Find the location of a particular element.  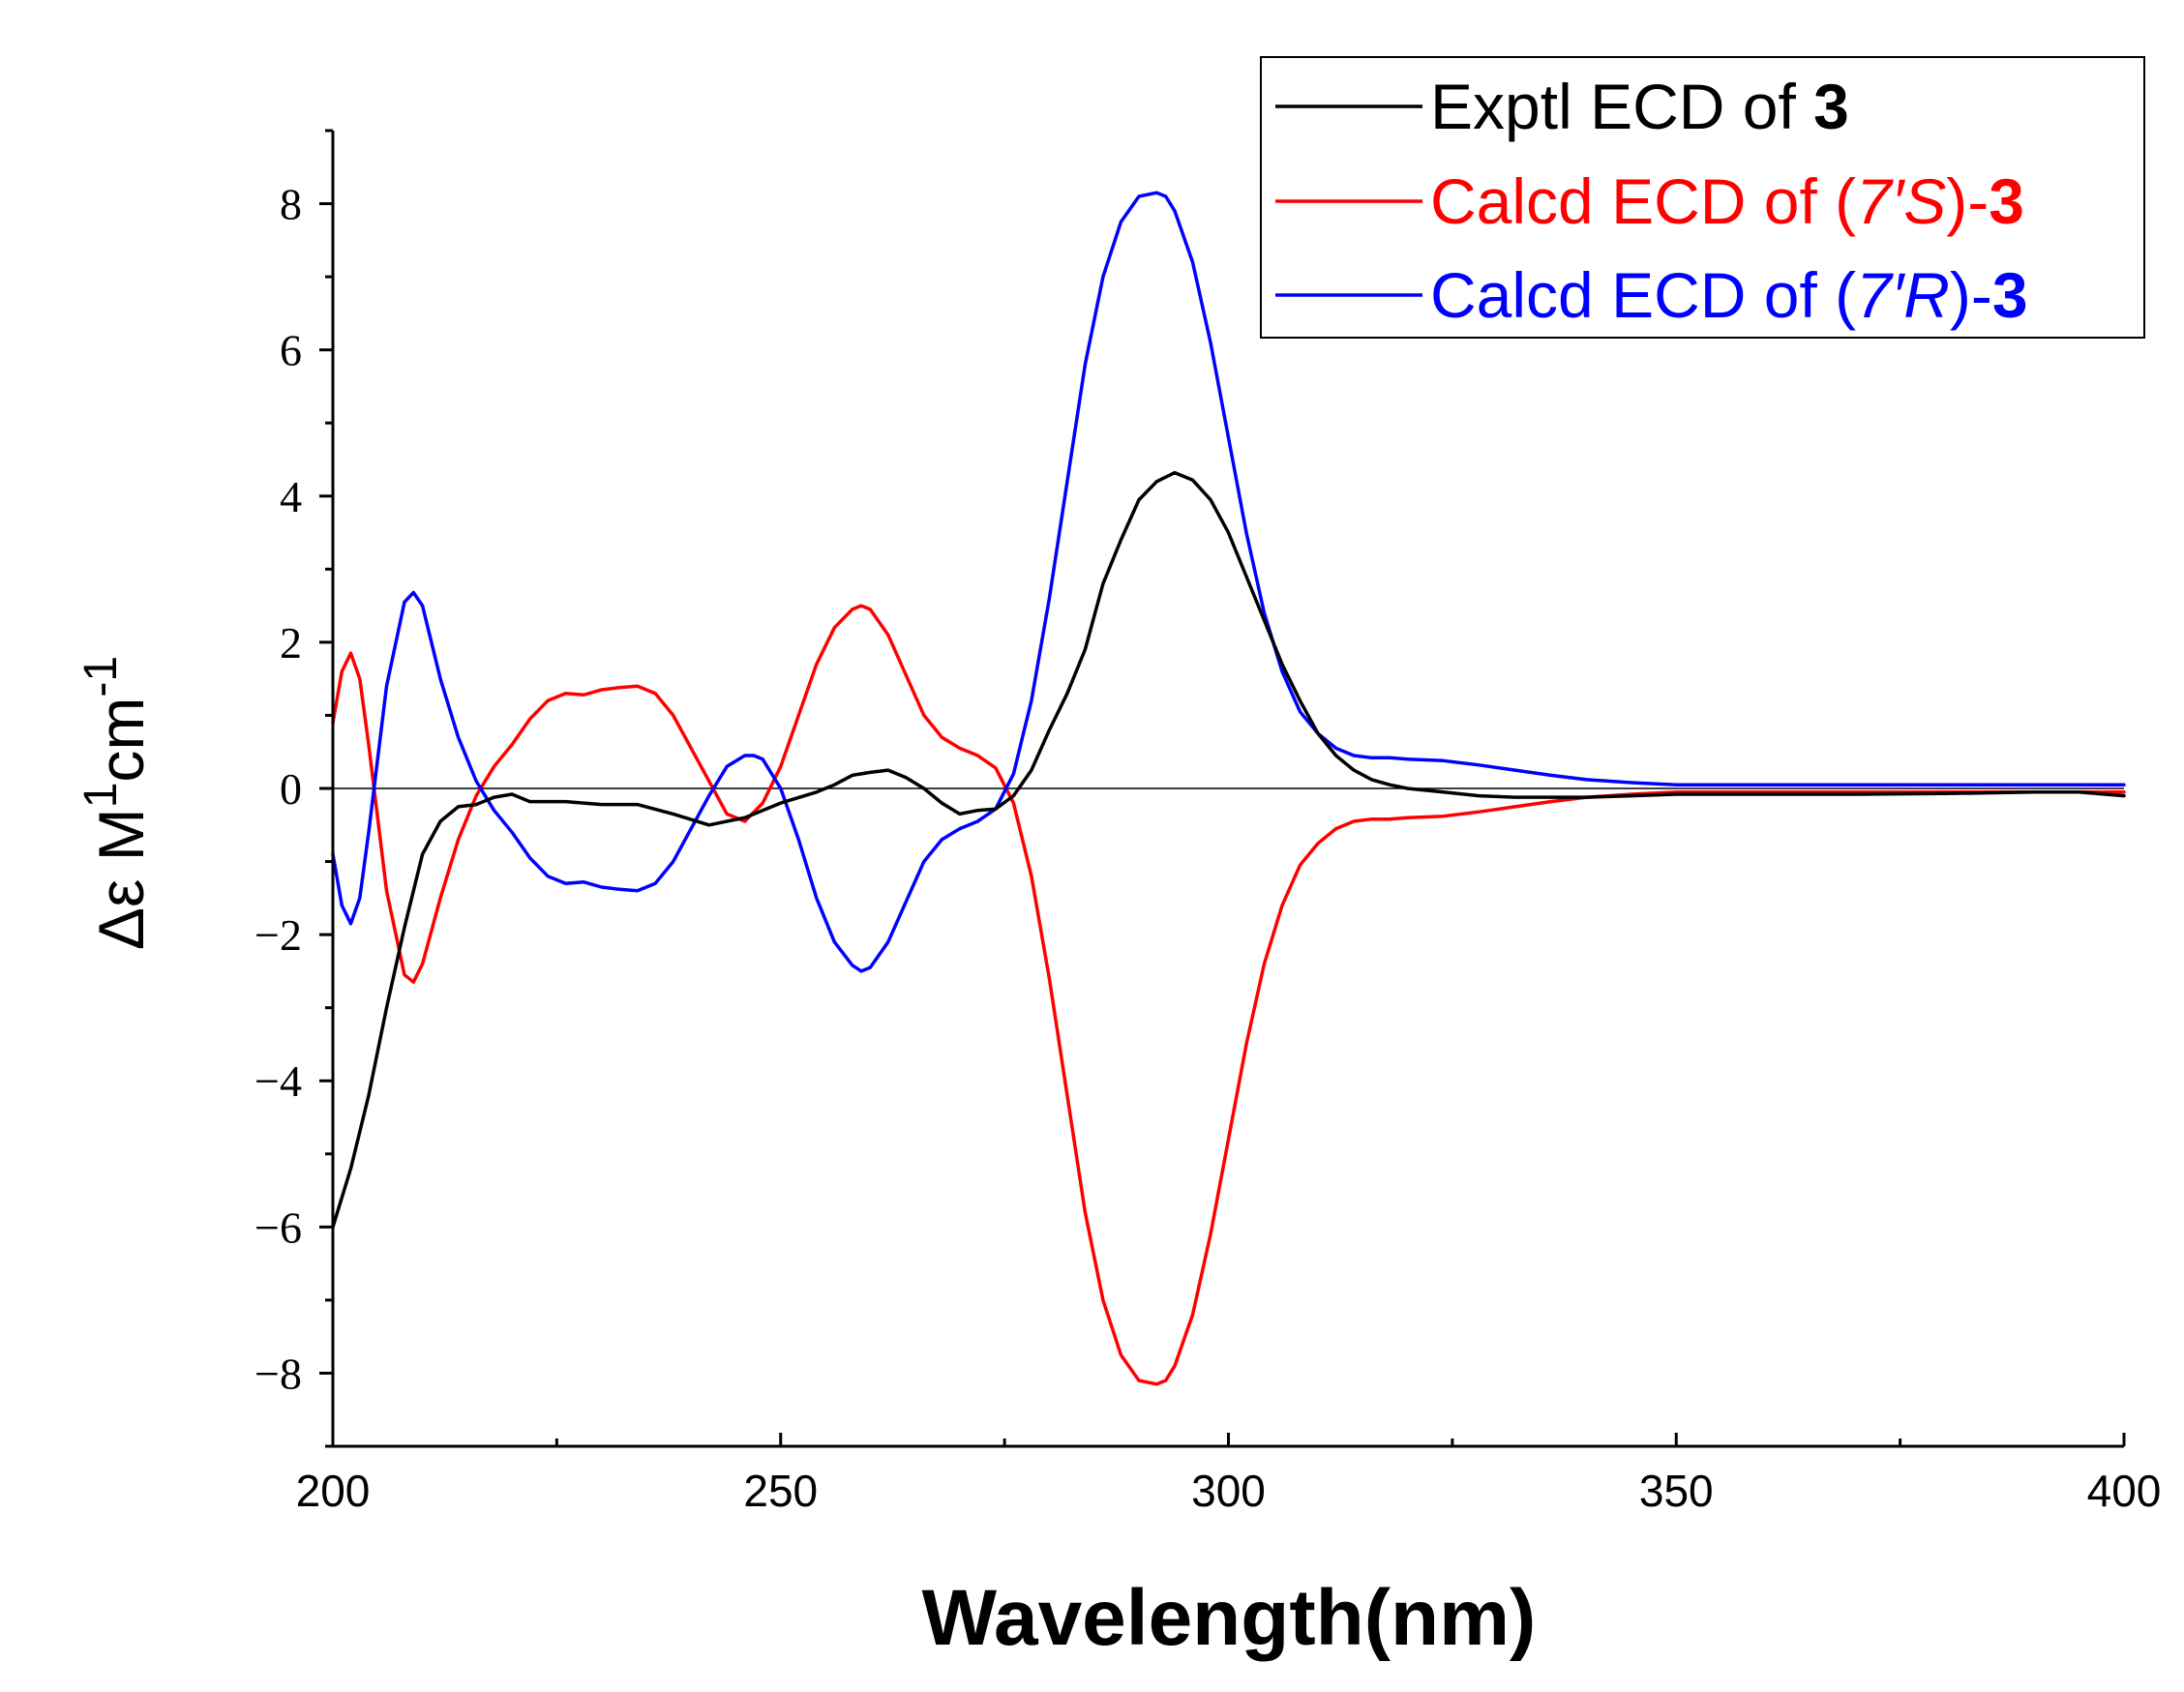

legend-box is located at coordinates (1703, 197).